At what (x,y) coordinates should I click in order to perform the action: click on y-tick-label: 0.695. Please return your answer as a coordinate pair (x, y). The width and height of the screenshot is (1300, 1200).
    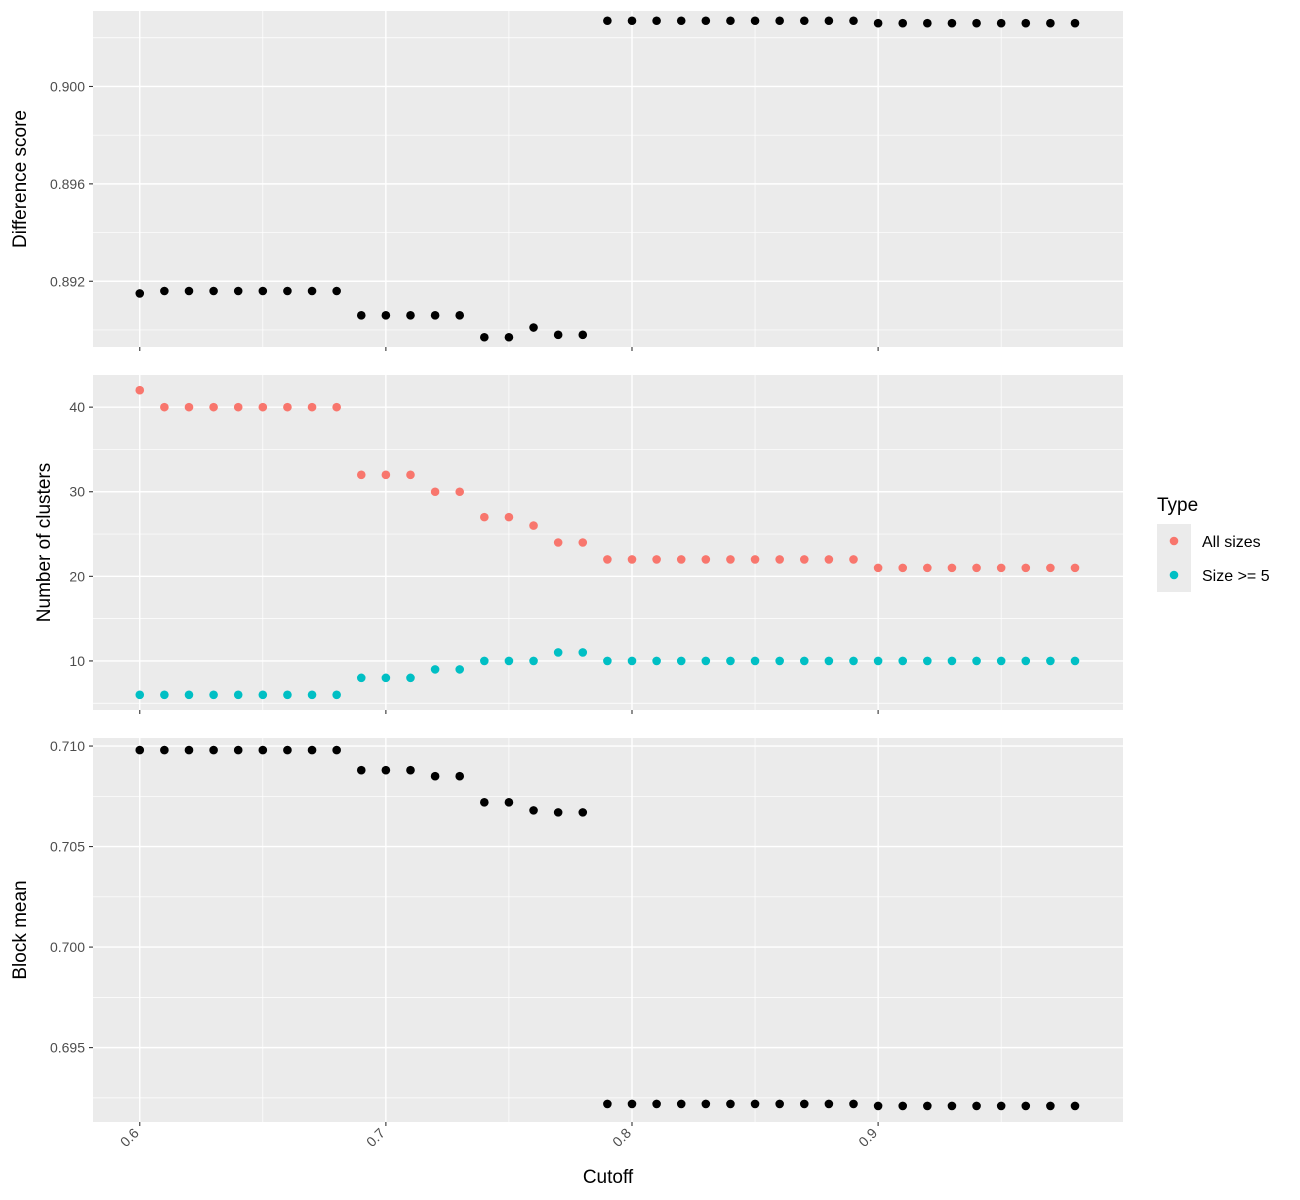
    Looking at the image, I should click on (67, 1048).